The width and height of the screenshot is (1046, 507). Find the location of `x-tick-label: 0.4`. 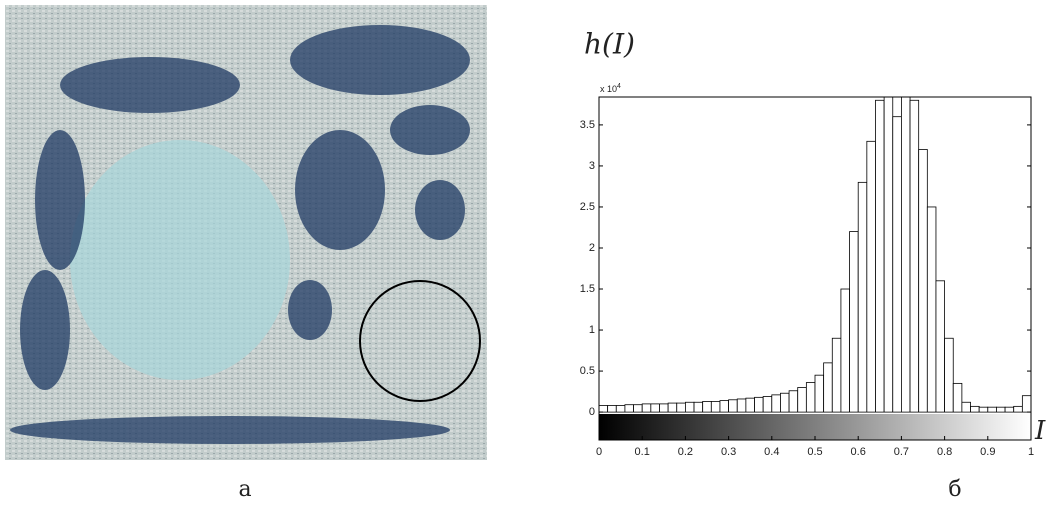

x-tick-label: 0.4 is located at coordinates (771, 452).